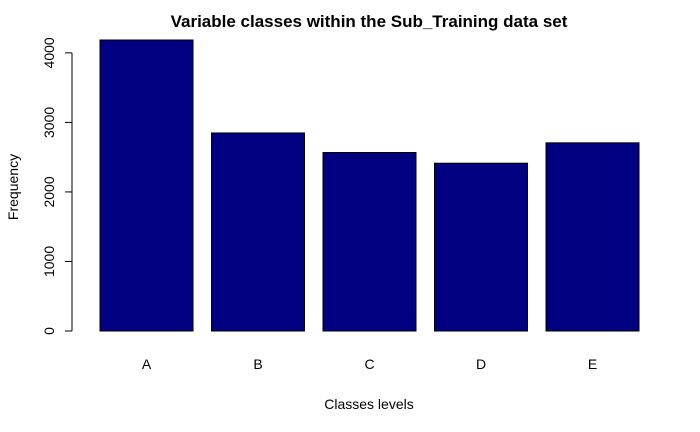 This screenshot has height=432, width=700. What do you see at coordinates (49, 52) in the screenshot?
I see `y-tick-label: 4000` at bounding box center [49, 52].